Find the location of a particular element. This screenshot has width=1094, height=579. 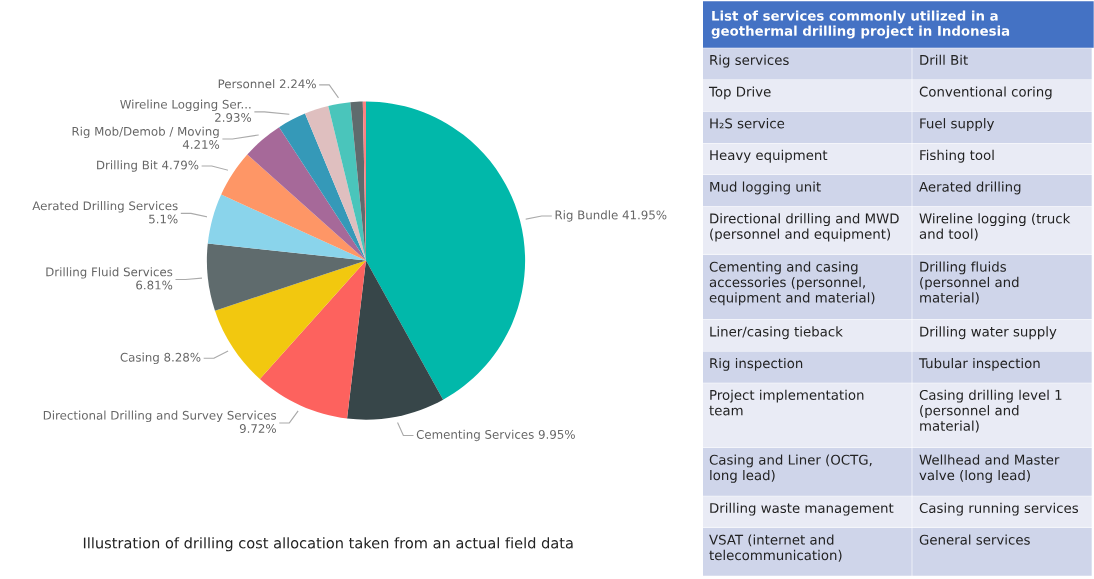

text: Rig inspection is located at coordinates (756, 364).